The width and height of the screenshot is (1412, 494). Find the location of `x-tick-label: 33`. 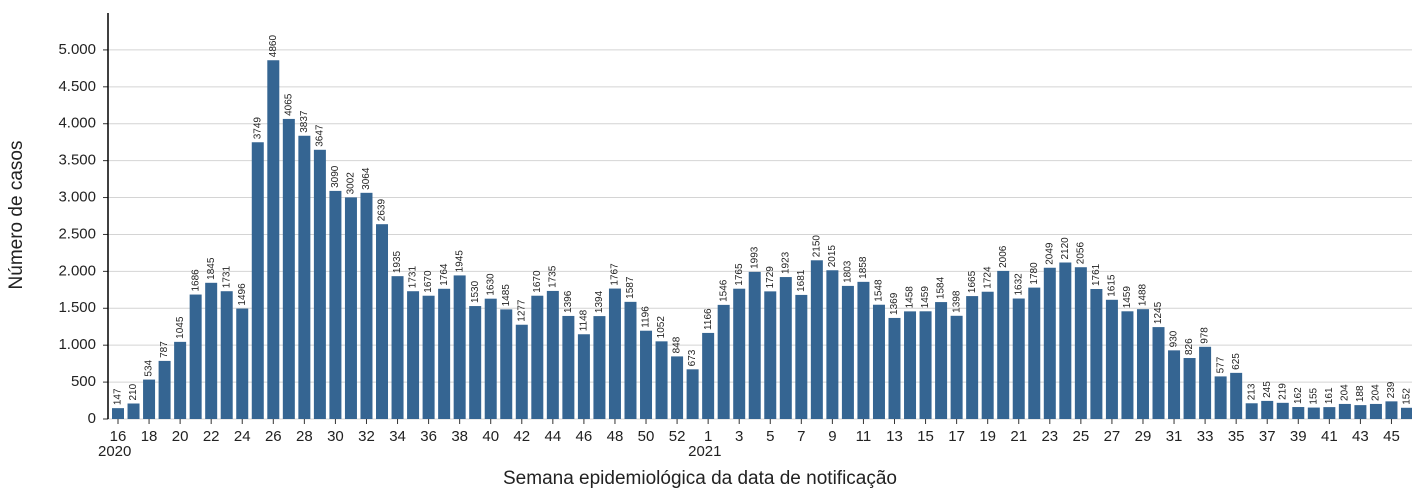

x-tick-label: 33 is located at coordinates (1205, 436).